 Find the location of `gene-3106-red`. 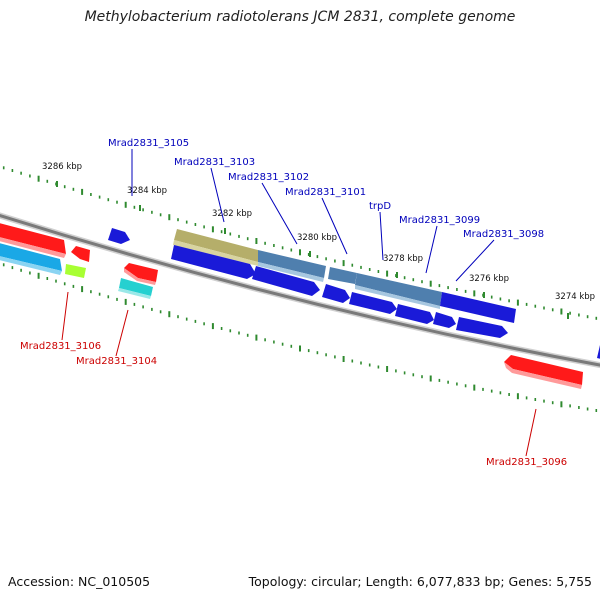

gene-3106-red is located at coordinates (33, 238).